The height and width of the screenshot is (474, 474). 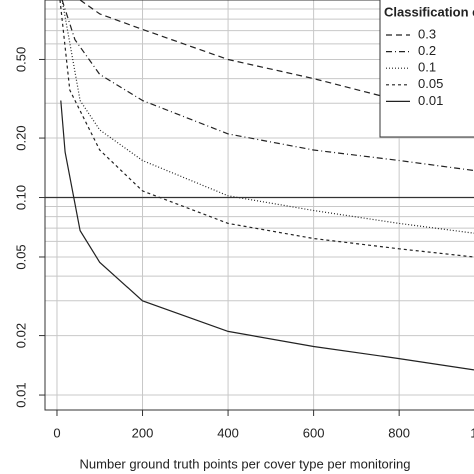 What do you see at coordinates (430, 83) in the screenshot?
I see `legend-label: 0.05` at bounding box center [430, 83].